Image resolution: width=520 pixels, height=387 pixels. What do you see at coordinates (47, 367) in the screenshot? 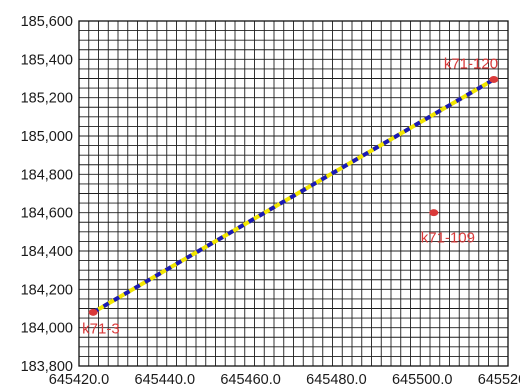
I see `y-tick-label: 183,800` at bounding box center [47, 367].